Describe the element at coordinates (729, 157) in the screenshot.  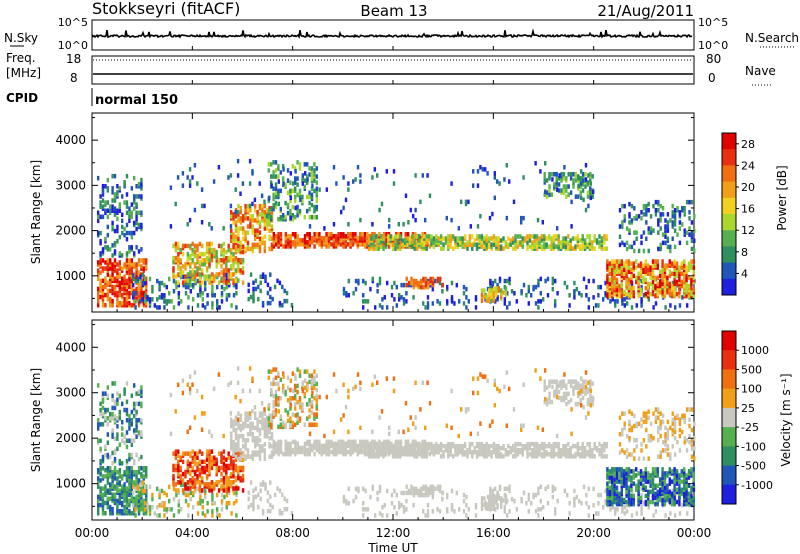
I see `colorbar-swatch` at that location.